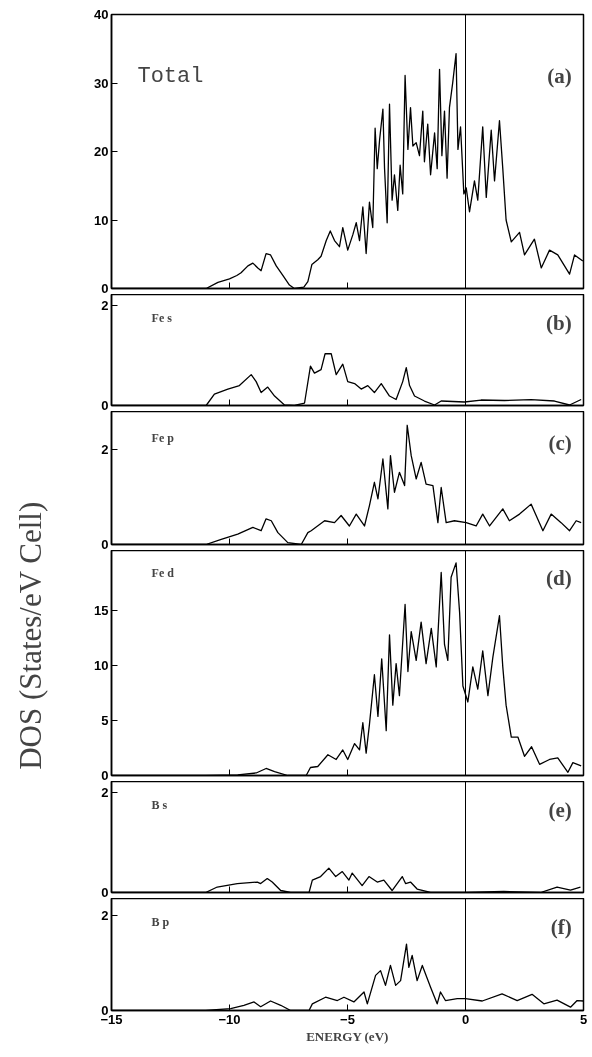 This screenshot has width=592, height=1057. I want to click on annotation: (e), so click(560, 810).